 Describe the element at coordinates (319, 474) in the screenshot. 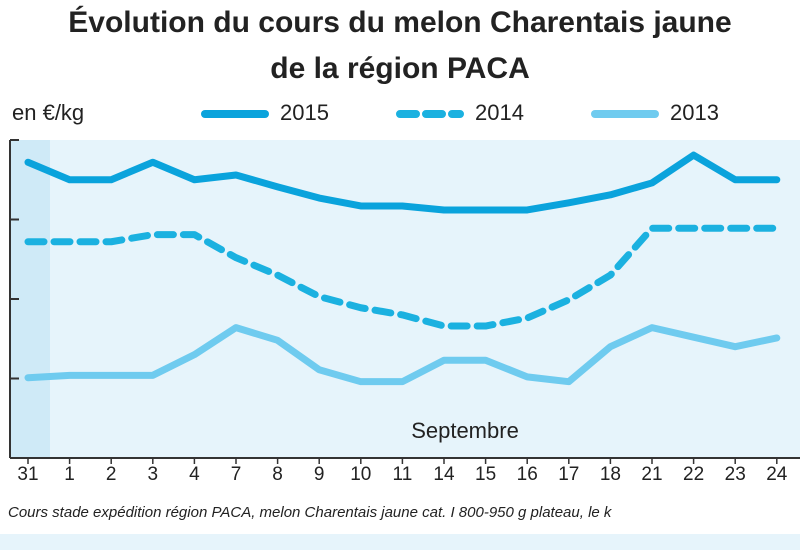

I see `x-tick-label: 9` at that location.